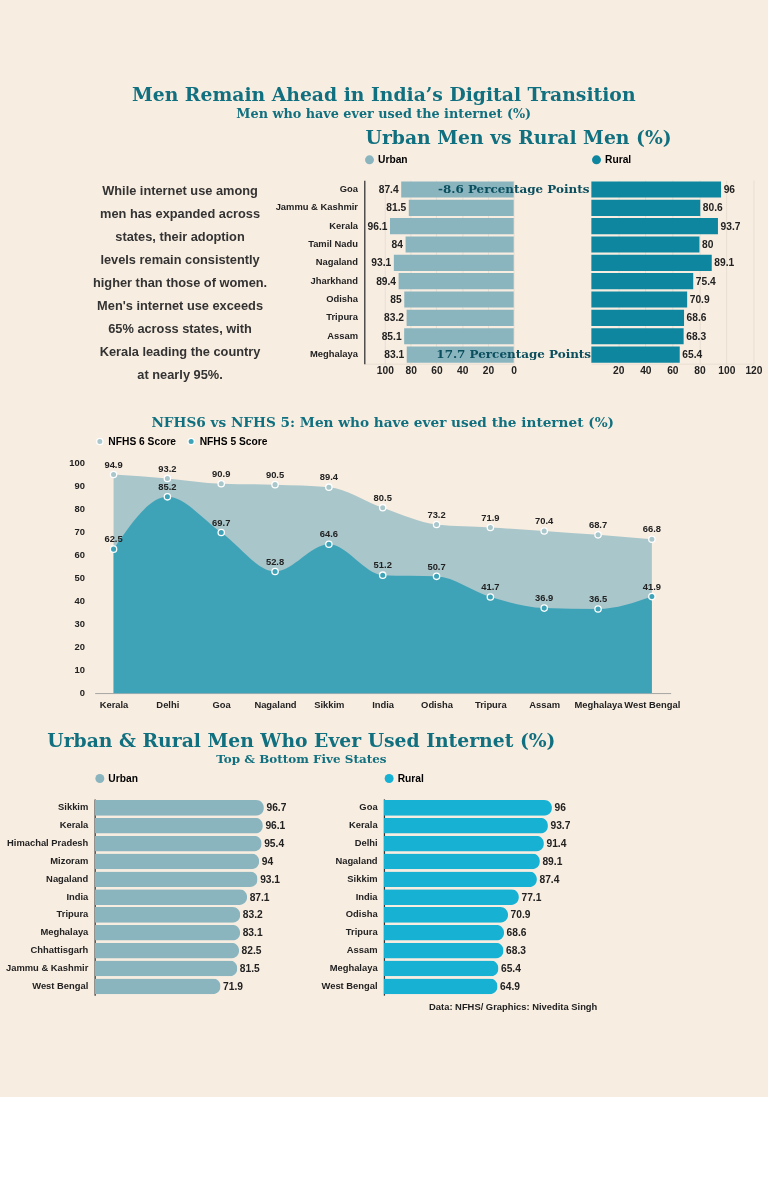  I want to click on data-label: 73.2, so click(436, 514).